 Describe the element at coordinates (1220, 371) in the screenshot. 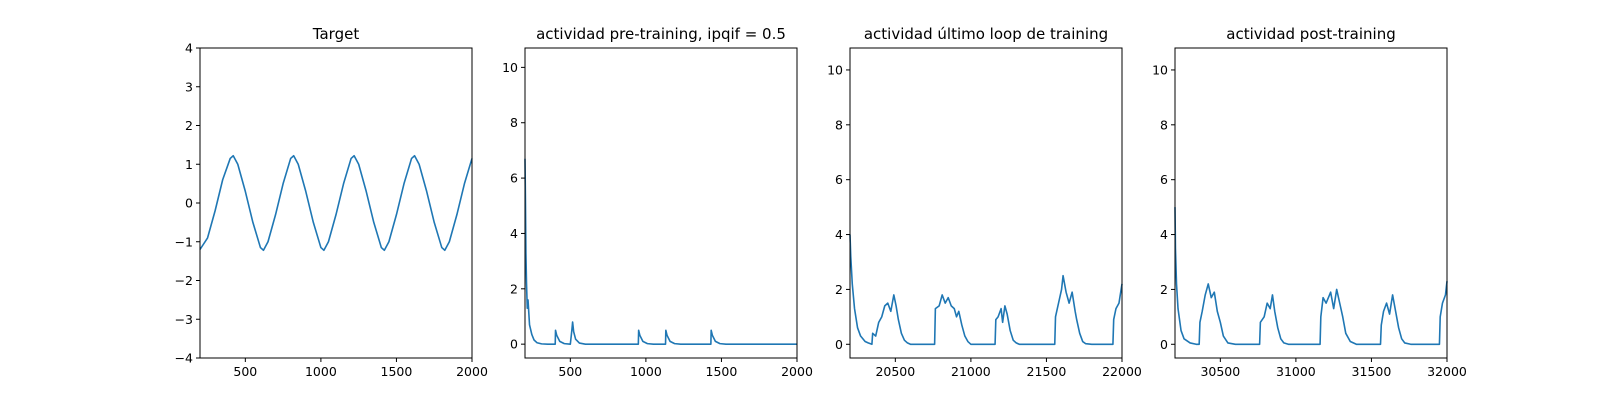

I see `x-tick-label: 30500` at that location.